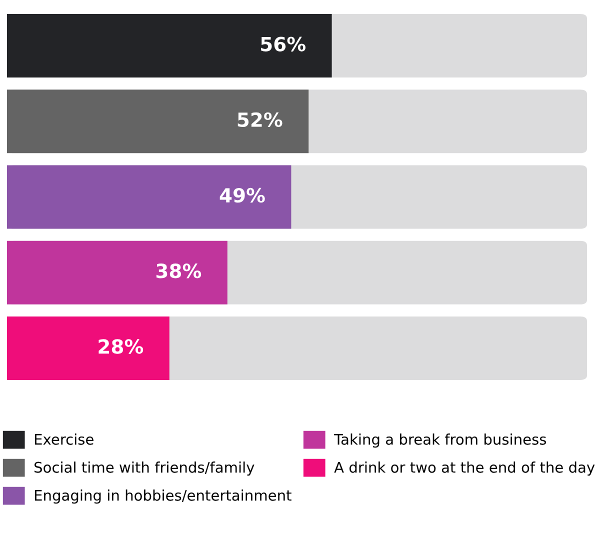  I want to click on legend-label: Exercise, so click(64, 439).